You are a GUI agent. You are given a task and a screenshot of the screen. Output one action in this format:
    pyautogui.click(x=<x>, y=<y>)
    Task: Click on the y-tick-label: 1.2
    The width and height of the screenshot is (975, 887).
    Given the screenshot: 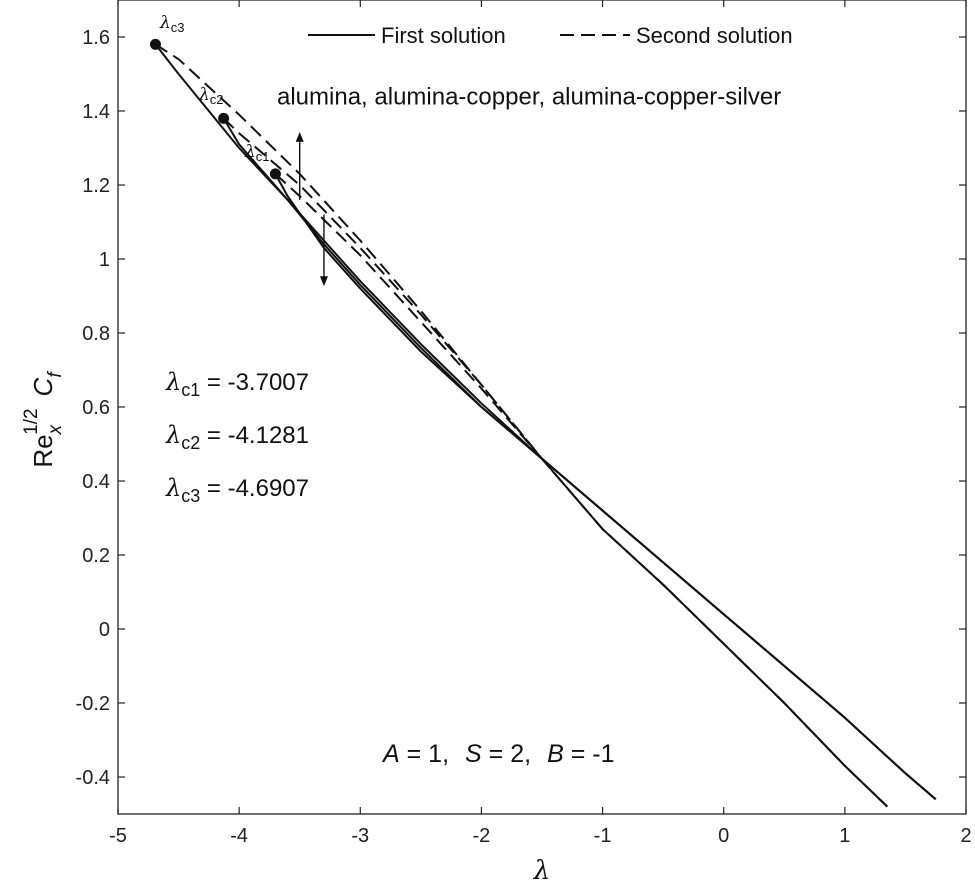 What is the action you would take?
    pyautogui.click(x=96, y=186)
    